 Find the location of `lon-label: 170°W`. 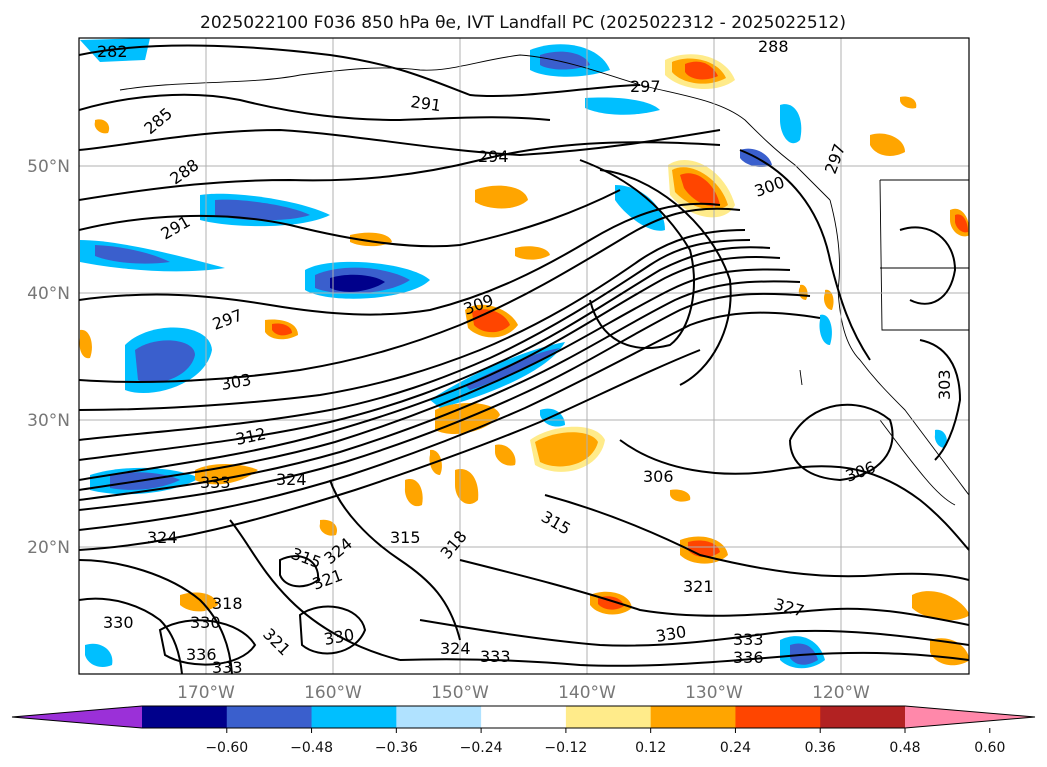

lon-label: 170°W is located at coordinates (206, 693).